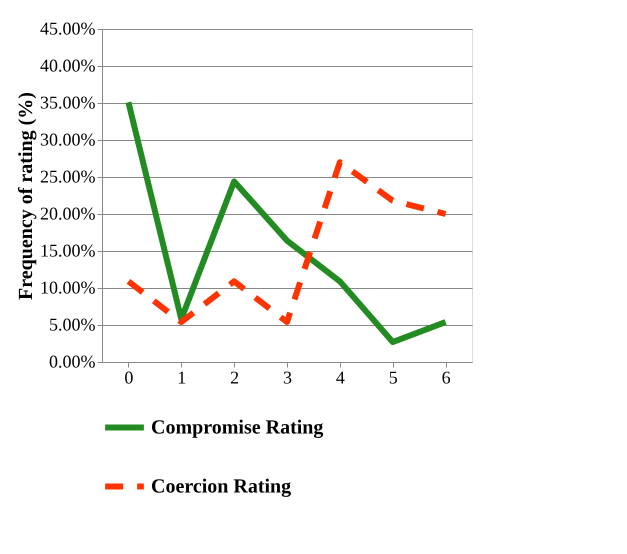  I want to click on y-tick-label: 40.00%, so click(68, 66).